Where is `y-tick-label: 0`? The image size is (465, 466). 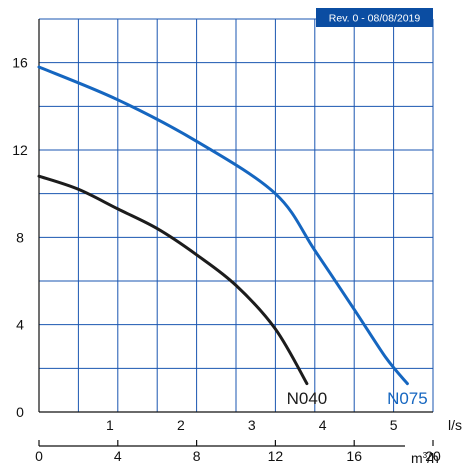 y-tick-label: 0 is located at coordinates (20, 412).